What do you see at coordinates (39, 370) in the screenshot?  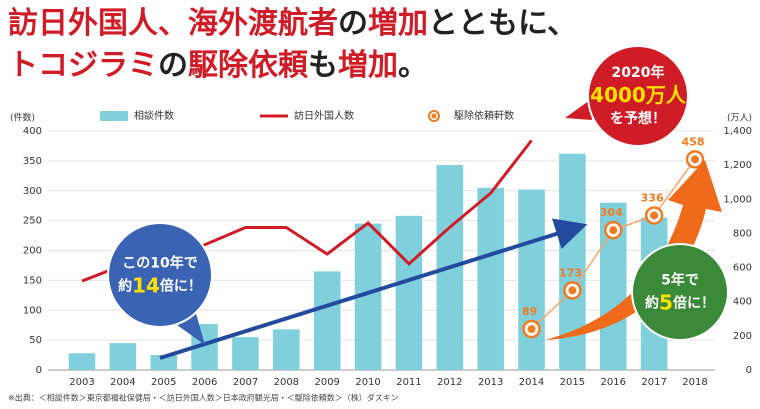 I see `y-tick-label: 0` at bounding box center [39, 370].